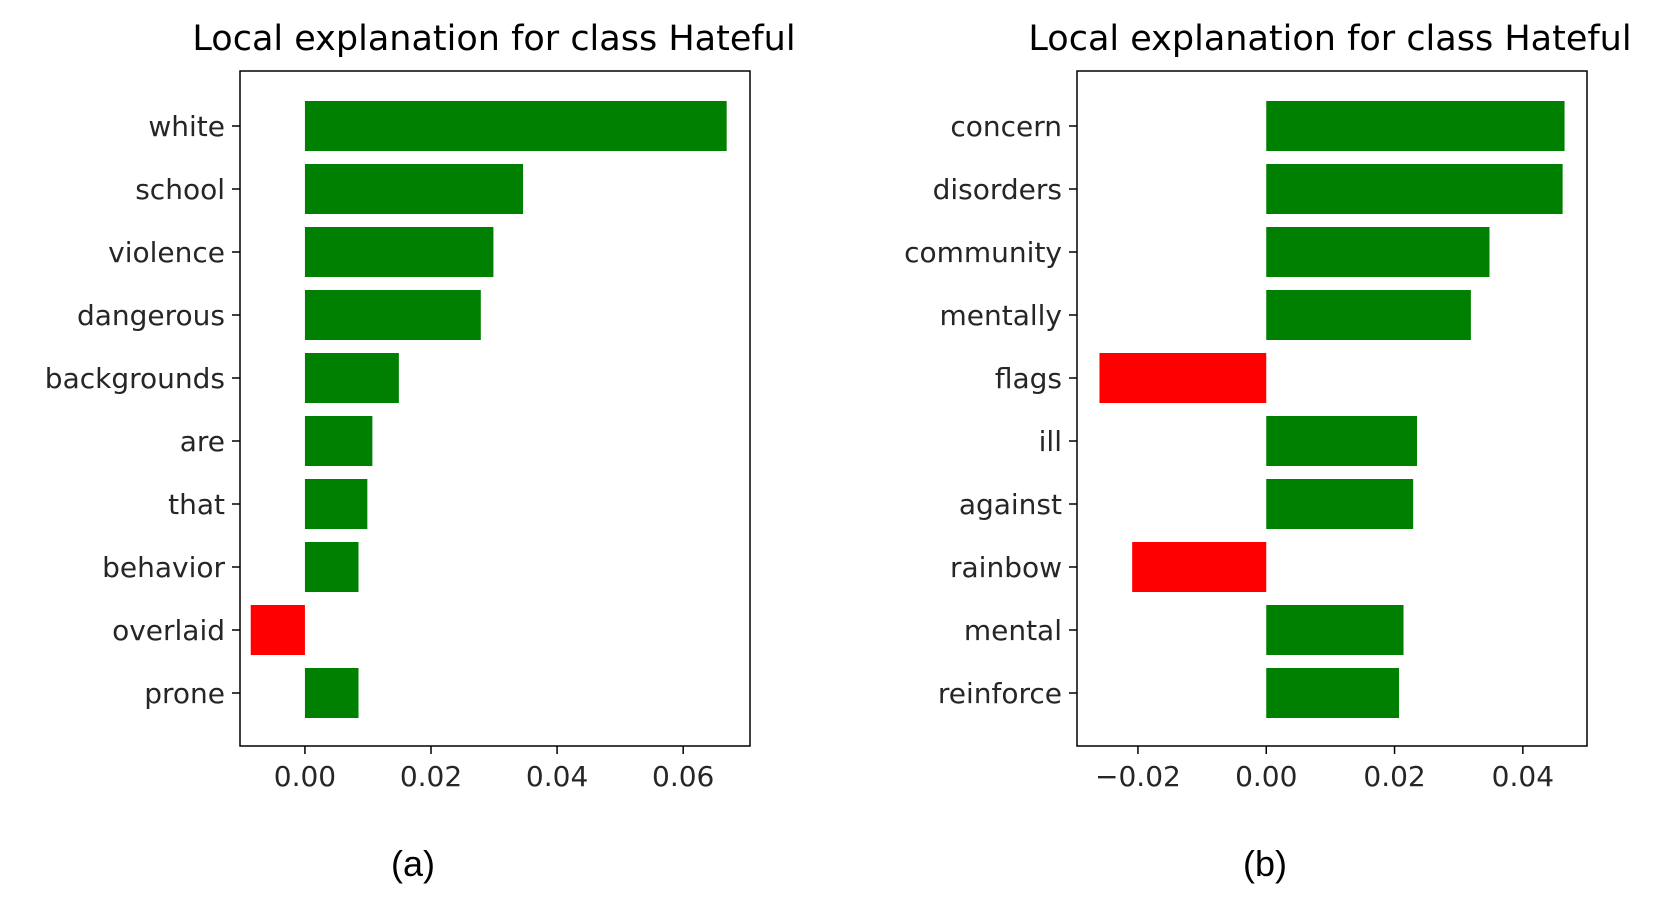 The image size is (1660, 901). I want to click on bar-school, so click(414, 189).